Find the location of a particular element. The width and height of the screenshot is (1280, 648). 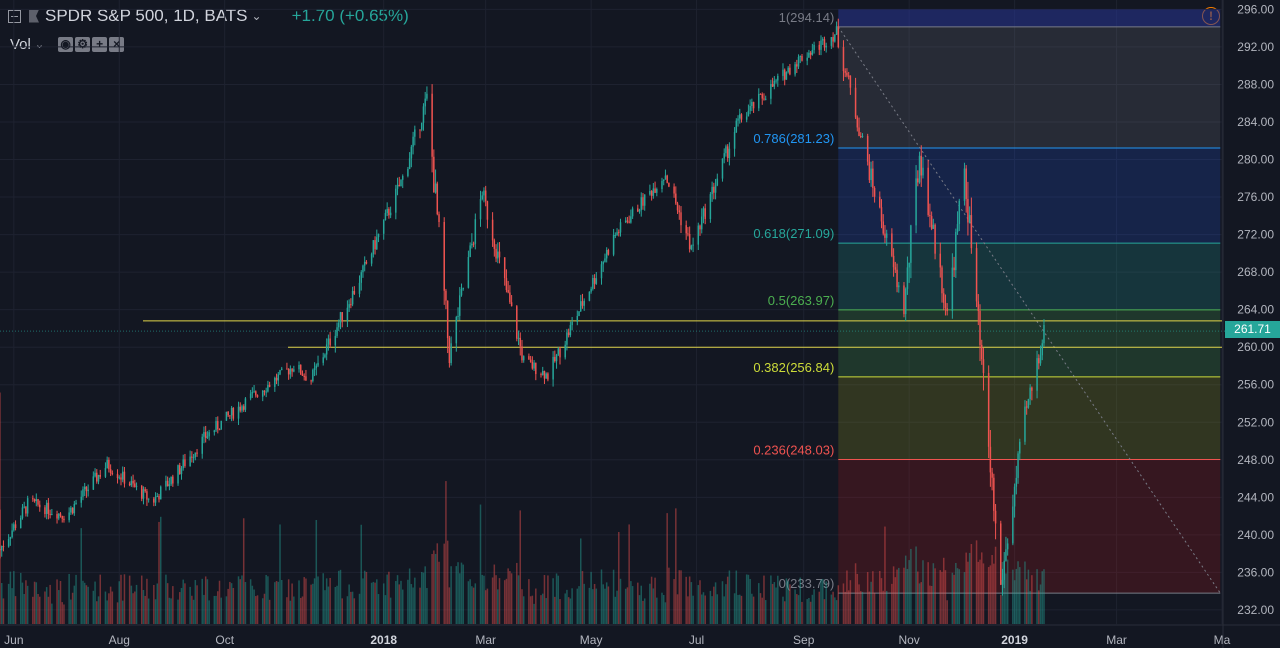

close-icon: × is located at coordinates (117, 44).